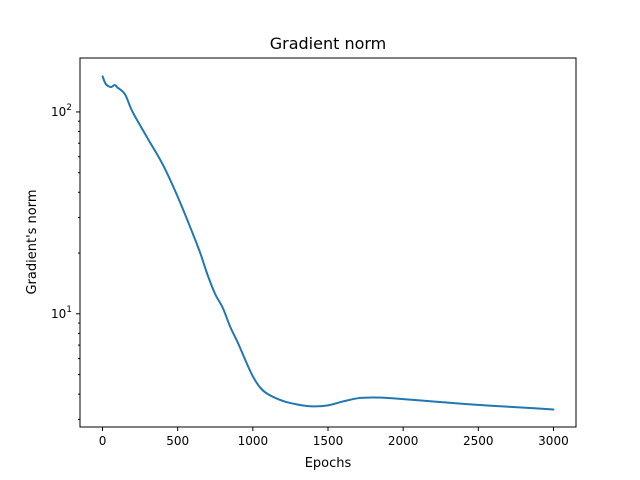 This screenshot has height=480, width=640. Describe the element at coordinates (328, 43) in the screenshot. I see `chart-title: Gradient norm` at that location.